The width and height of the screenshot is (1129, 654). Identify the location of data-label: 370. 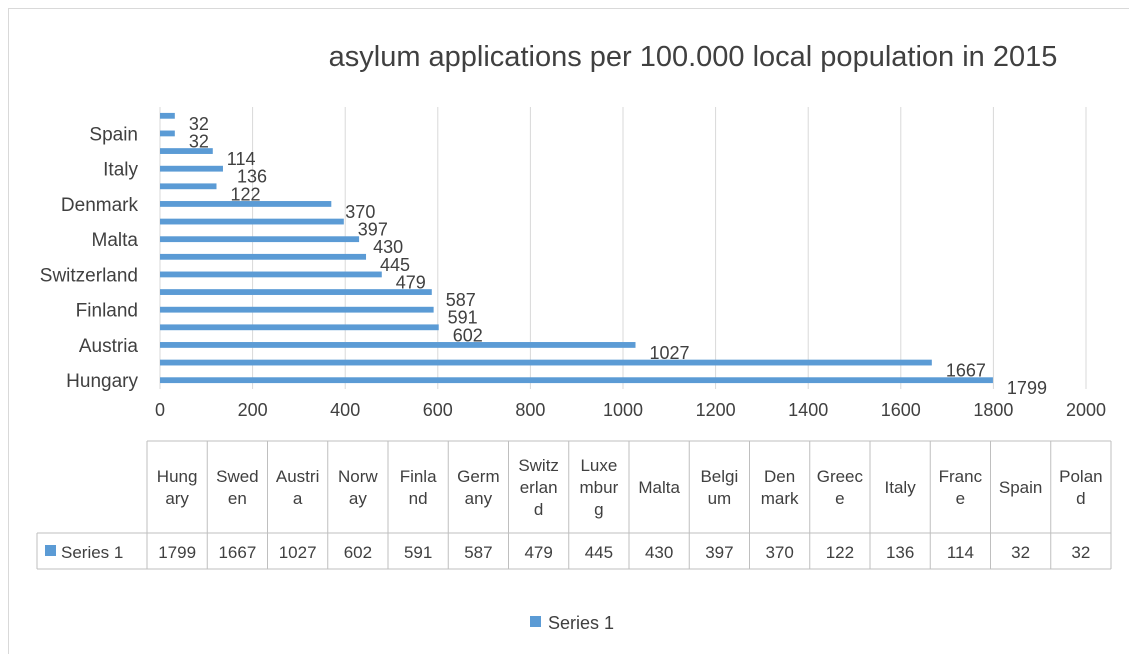
(360, 212).